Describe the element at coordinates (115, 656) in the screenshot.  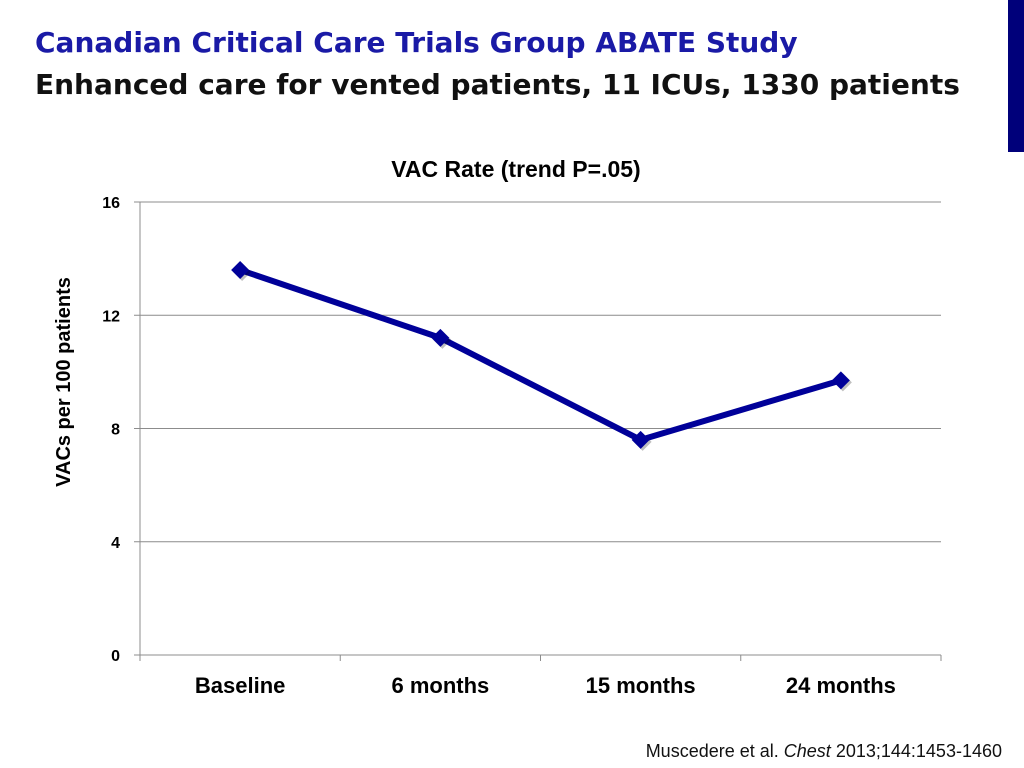
I see `y-tick-label: 0` at that location.